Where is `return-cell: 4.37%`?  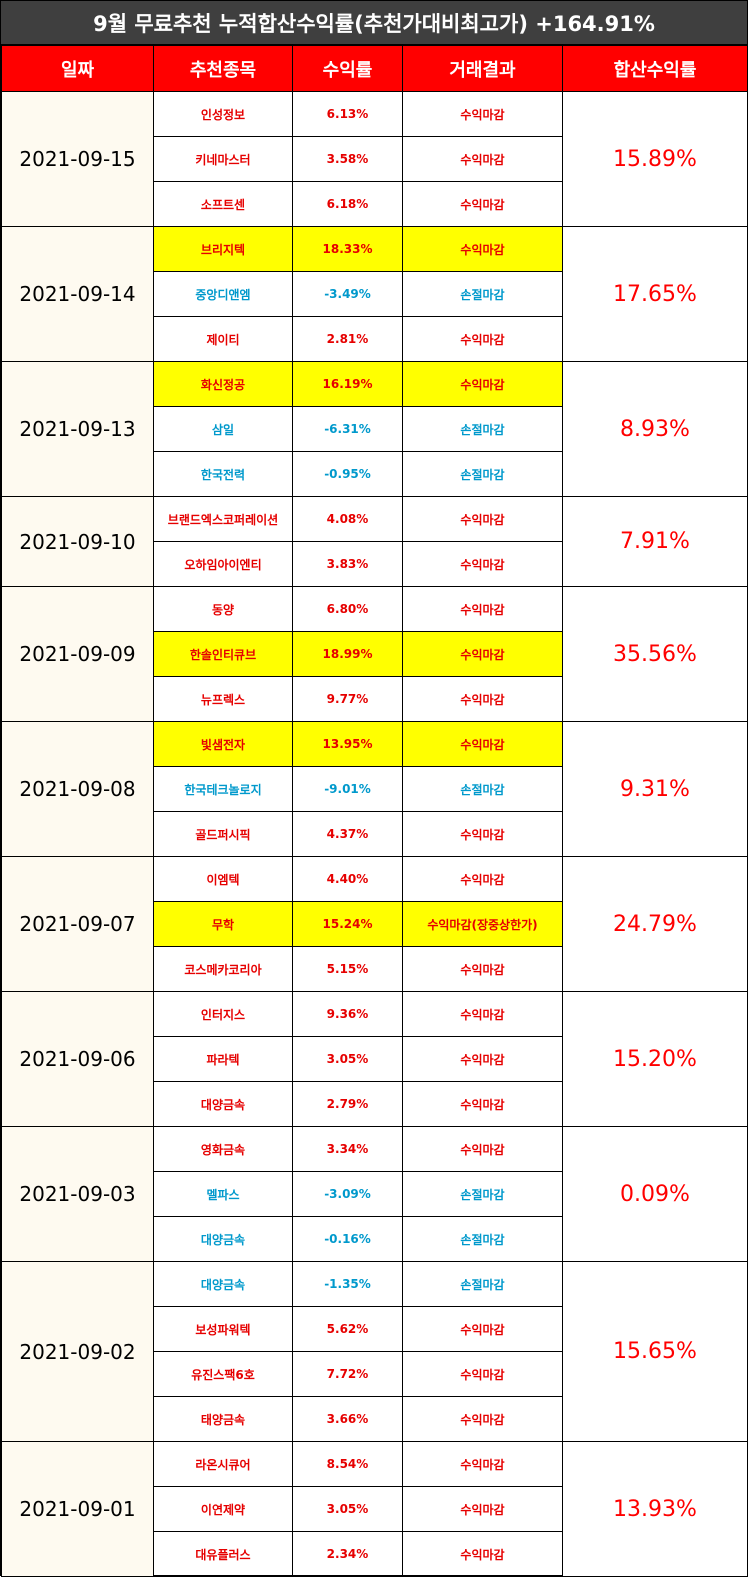
return-cell: 4.37% is located at coordinates (347, 834).